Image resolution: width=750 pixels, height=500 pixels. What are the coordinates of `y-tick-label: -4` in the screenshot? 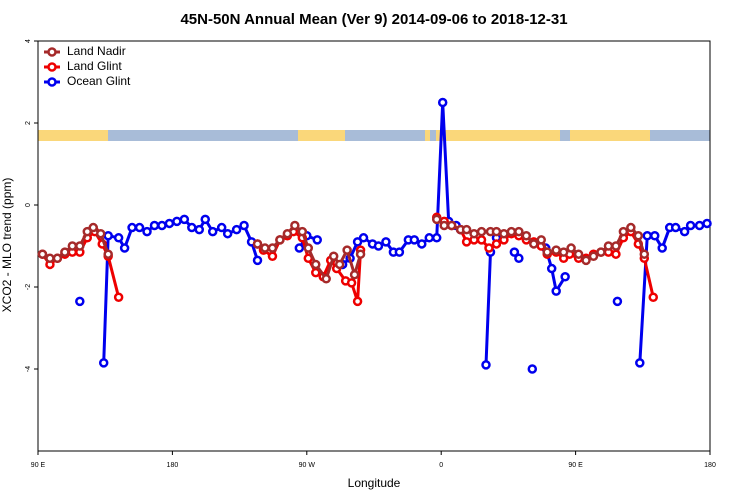 It's located at (28, 369).